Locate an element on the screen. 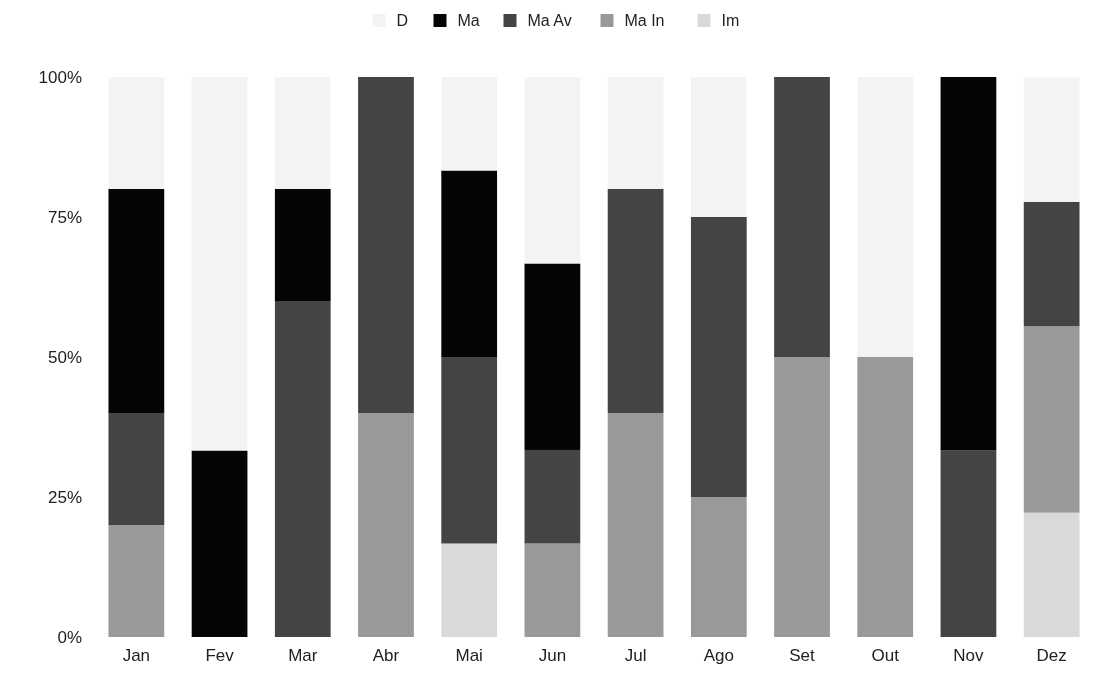  x-tick-label: Jun is located at coordinates (552, 655).